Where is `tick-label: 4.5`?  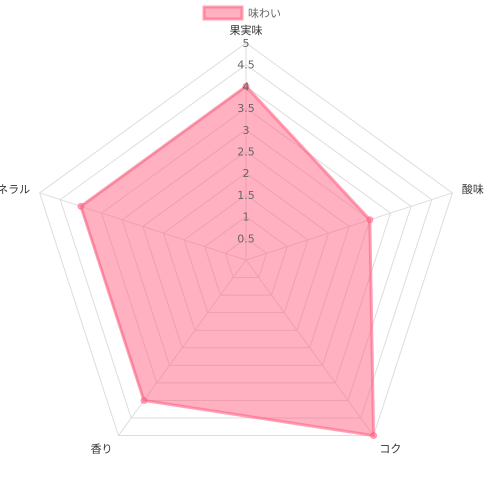 tick-label: 4.5 is located at coordinates (246, 65).